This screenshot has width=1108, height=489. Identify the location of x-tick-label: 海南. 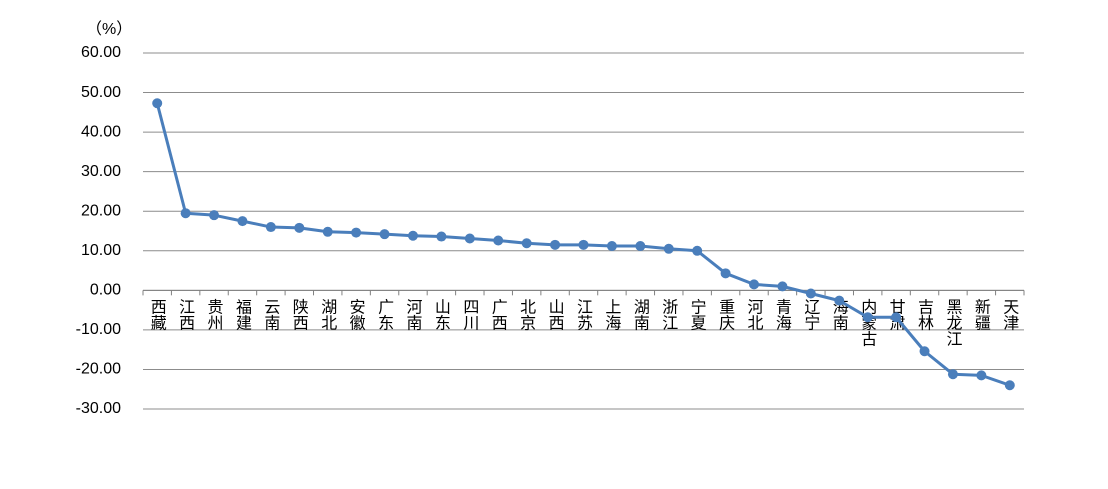
(839, 314).